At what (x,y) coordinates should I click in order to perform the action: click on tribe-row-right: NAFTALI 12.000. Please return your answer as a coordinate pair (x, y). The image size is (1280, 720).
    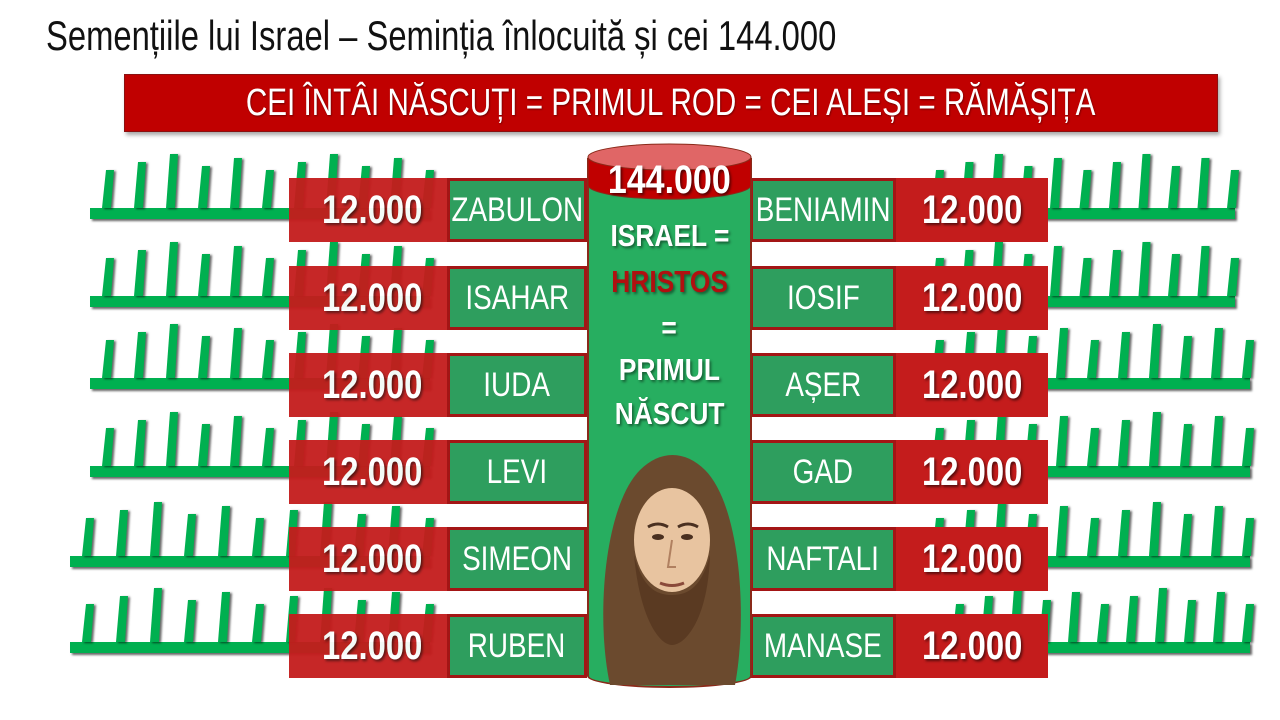
    Looking at the image, I should click on (899, 559).